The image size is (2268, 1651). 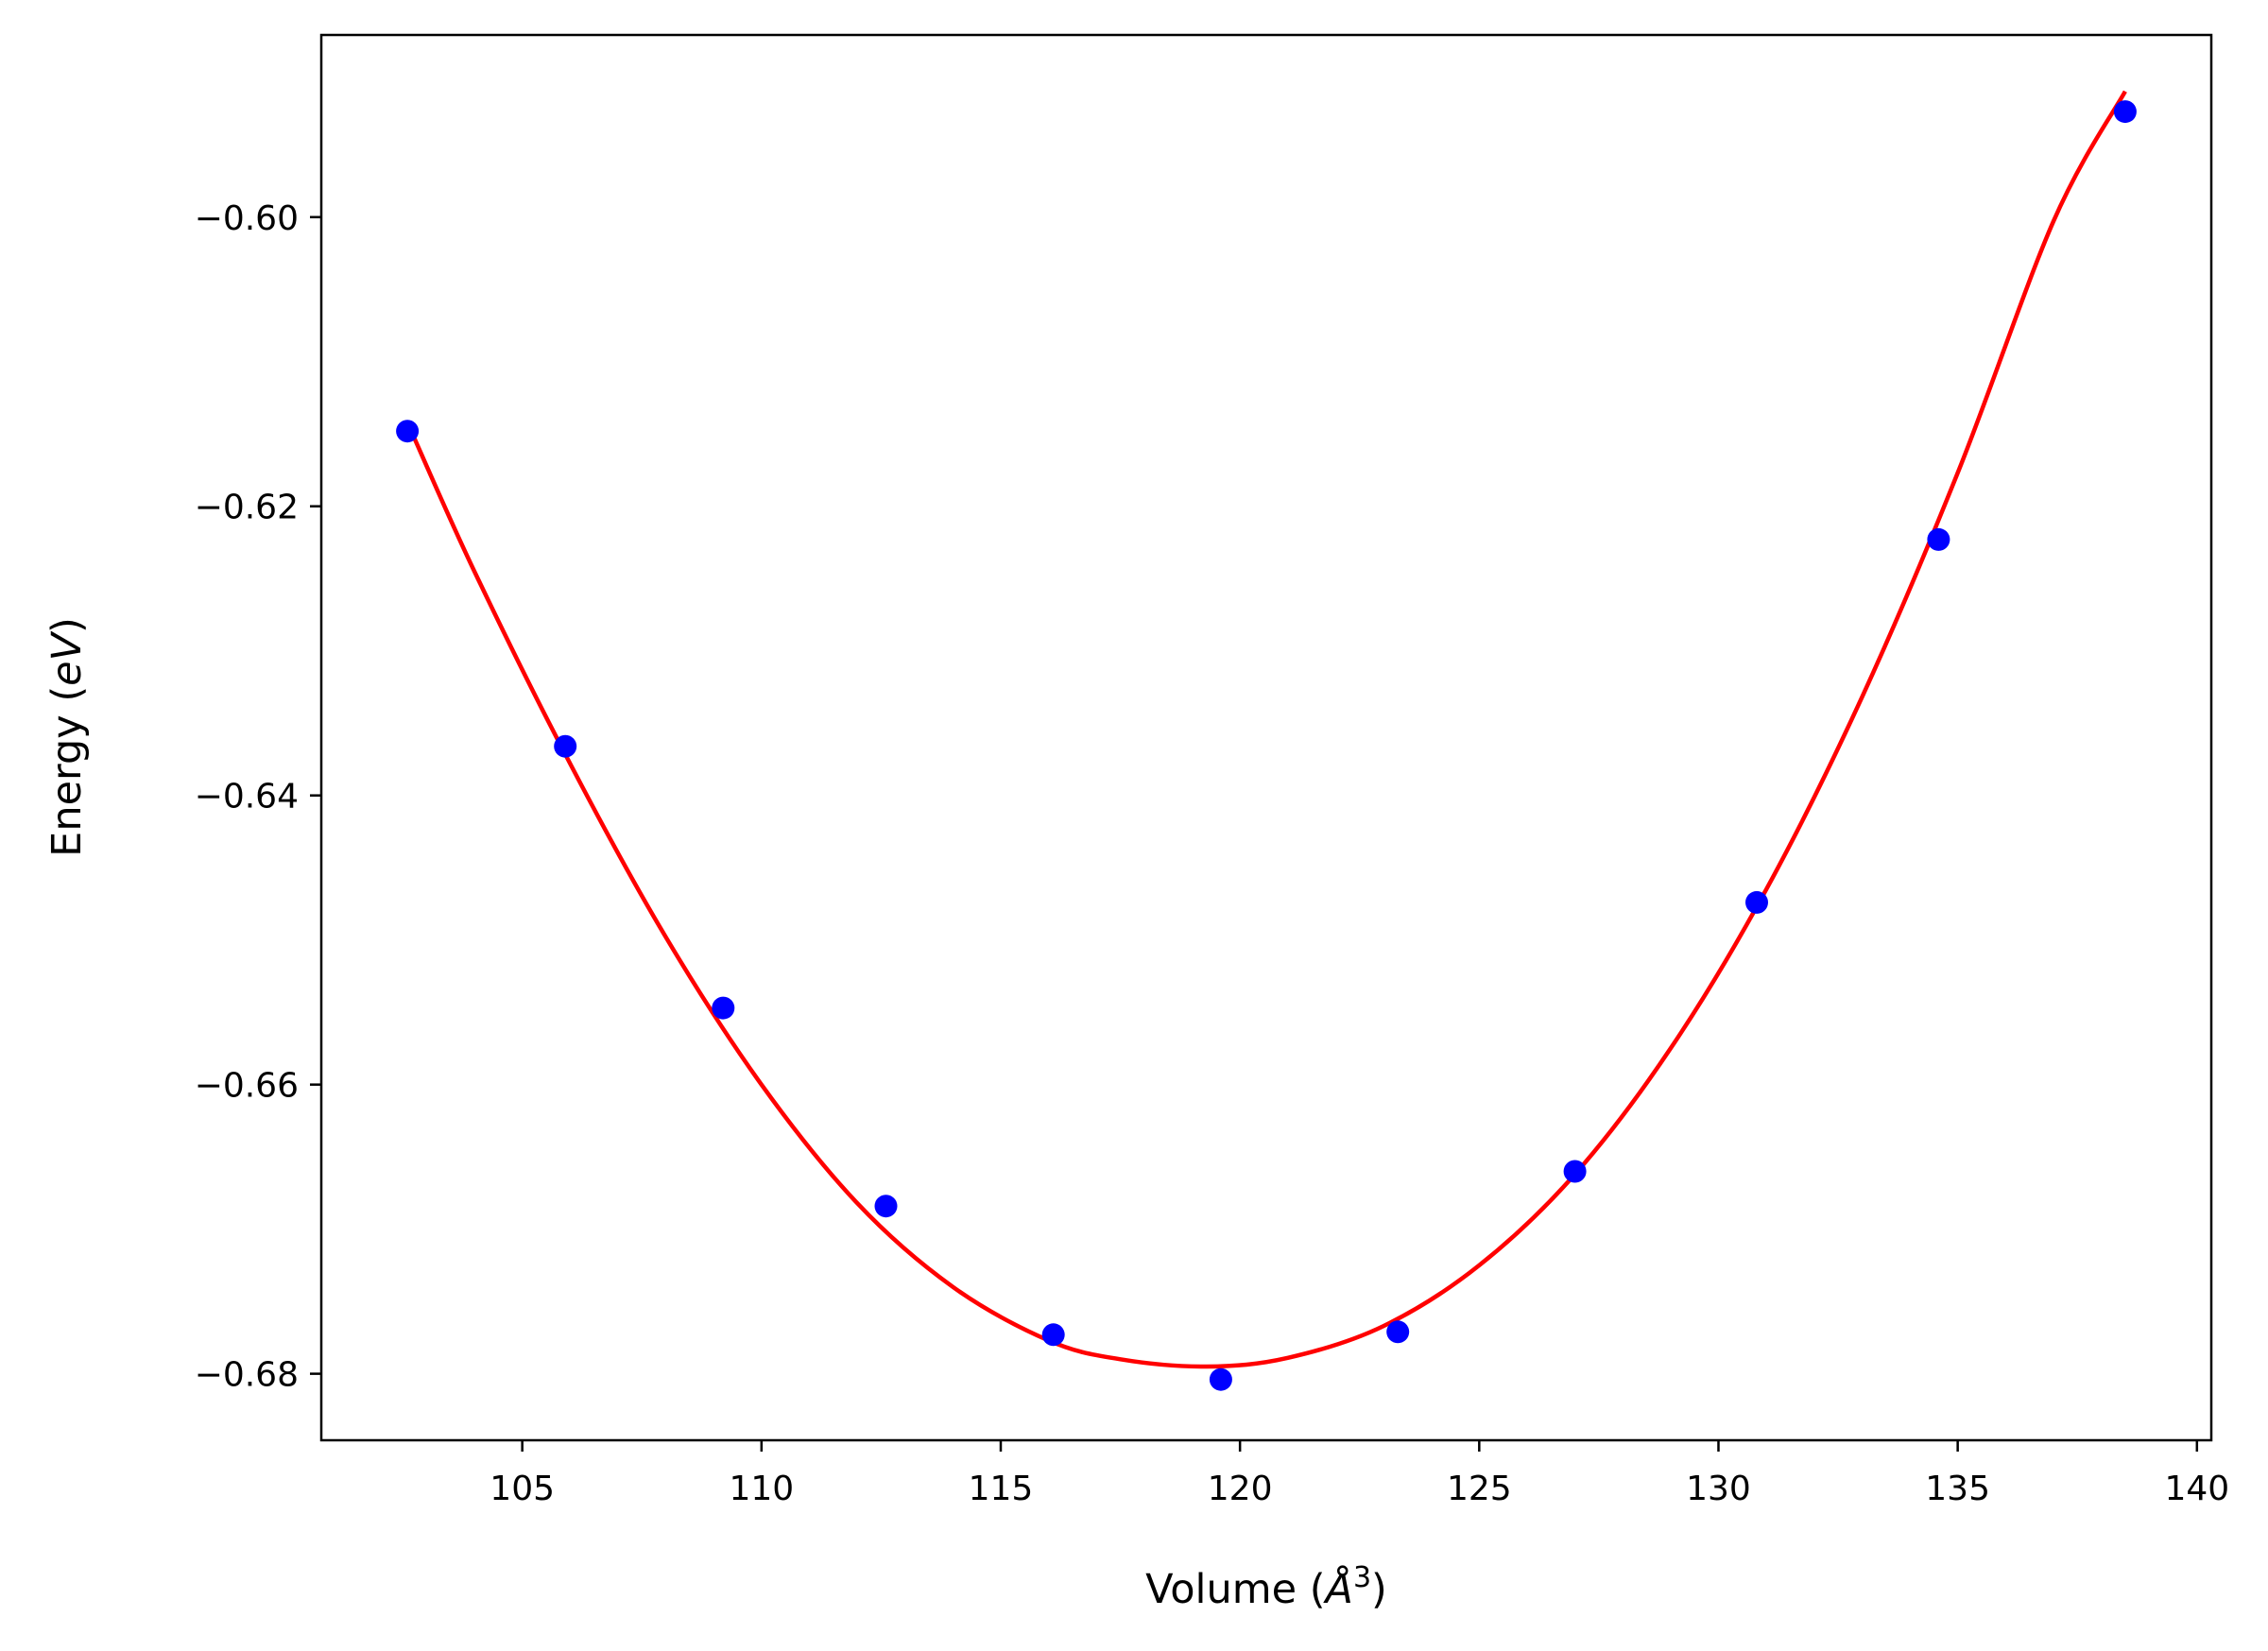 I want to click on x-tick-label: 130, so click(x=1718, y=1489).